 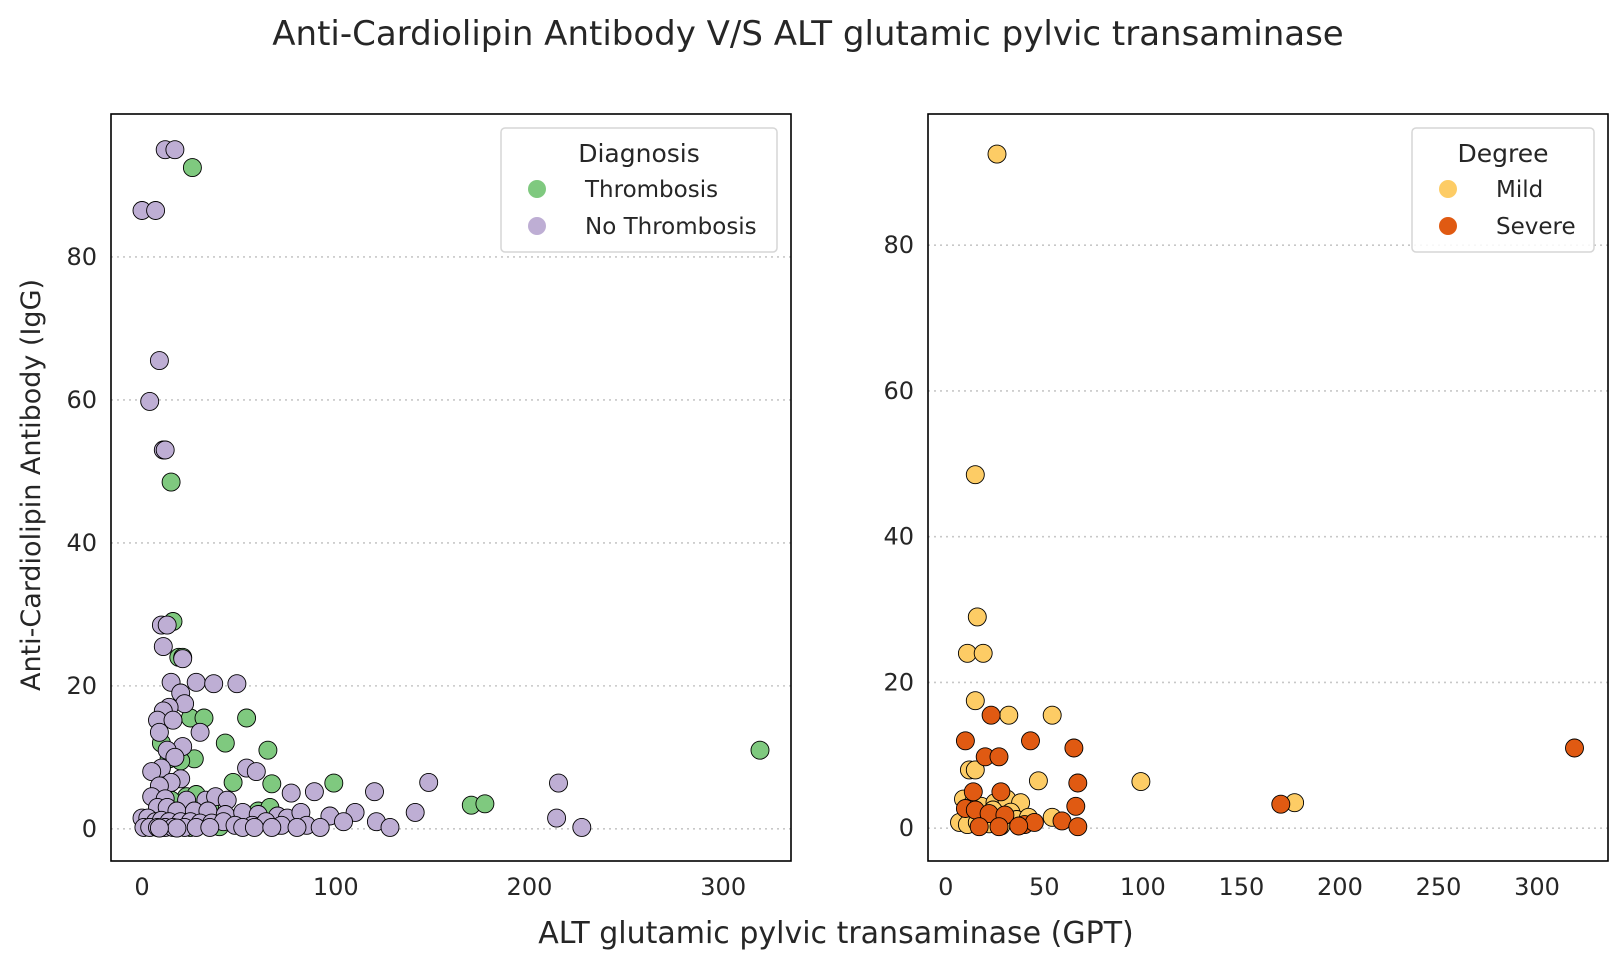 I want to click on x-tick-label: 50, so click(x=1044, y=887).